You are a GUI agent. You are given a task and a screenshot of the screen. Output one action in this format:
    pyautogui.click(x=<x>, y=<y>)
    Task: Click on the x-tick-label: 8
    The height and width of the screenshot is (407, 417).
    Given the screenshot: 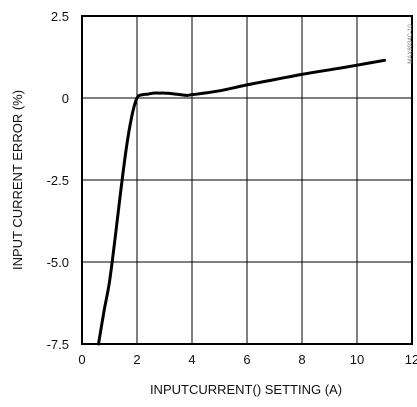 What is the action you would take?
    pyautogui.click(x=301, y=359)
    